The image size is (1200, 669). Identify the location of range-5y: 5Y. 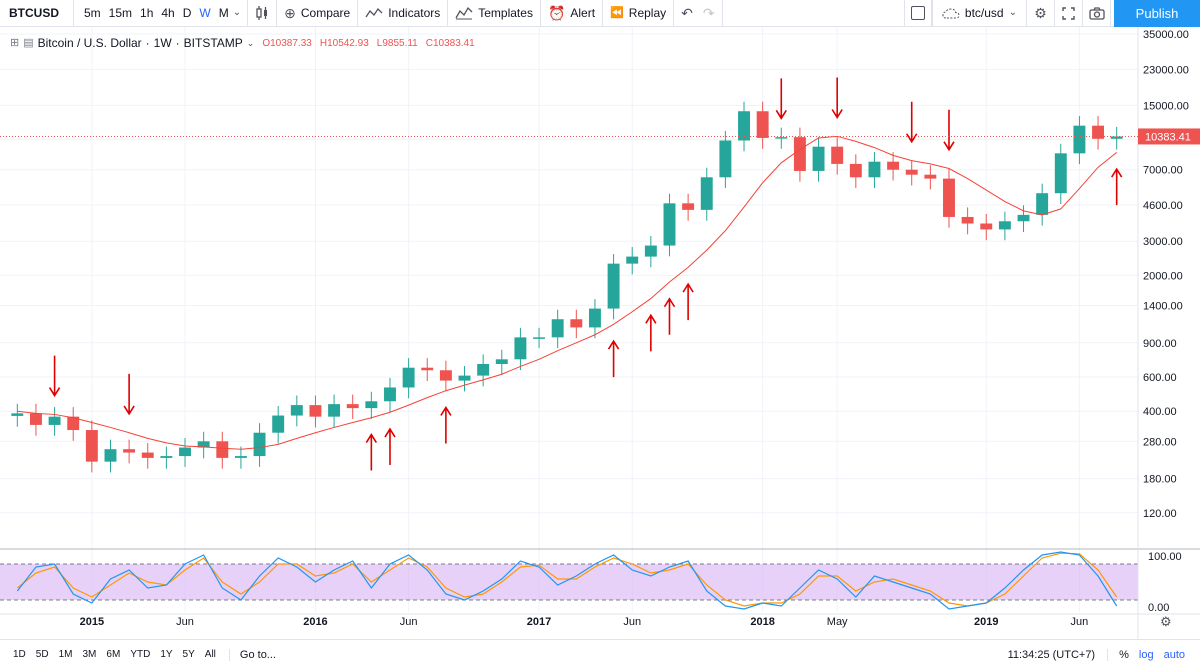
(188, 654).